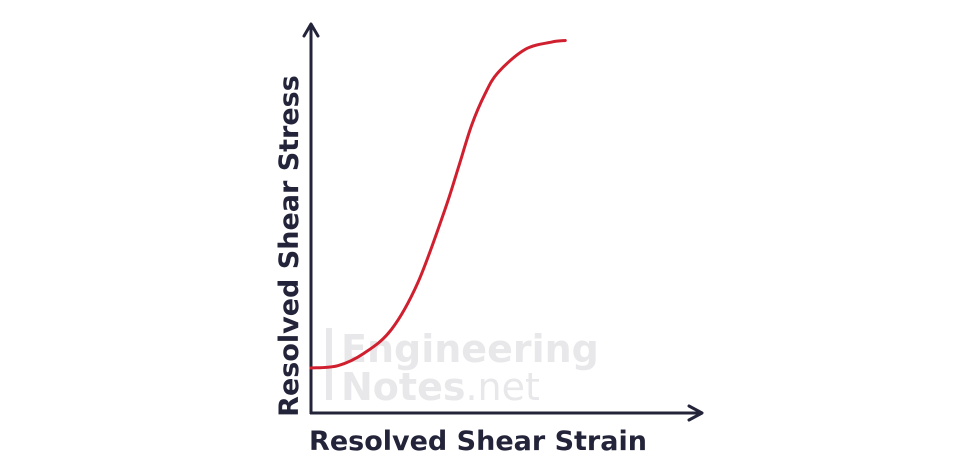 The height and width of the screenshot is (473, 980). What do you see at coordinates (311, 30) in the screenshot?
I see `y-axis-arrowhead` at bounding box center [311, 30].